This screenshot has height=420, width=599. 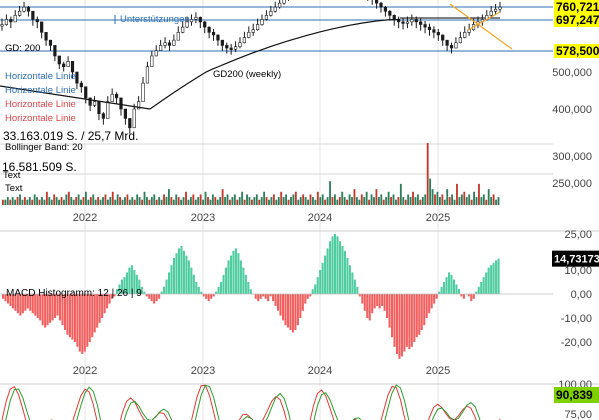 What do you see at coordinates (203, 218) in the screenshot?
I see `x-axis-tick-label: 2023` at bounding box center [203, 218].